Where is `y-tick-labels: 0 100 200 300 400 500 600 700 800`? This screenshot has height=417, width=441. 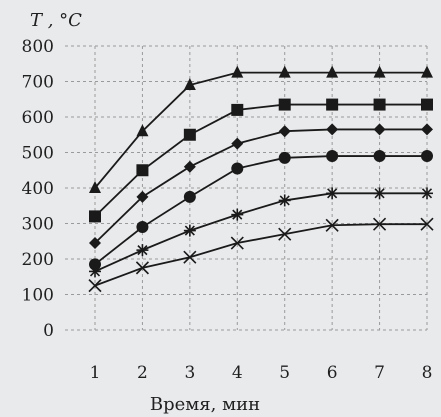
y-tick-labels: 0 100 200 300 400 500 600 700 800 is located at coordinates (38, 189).